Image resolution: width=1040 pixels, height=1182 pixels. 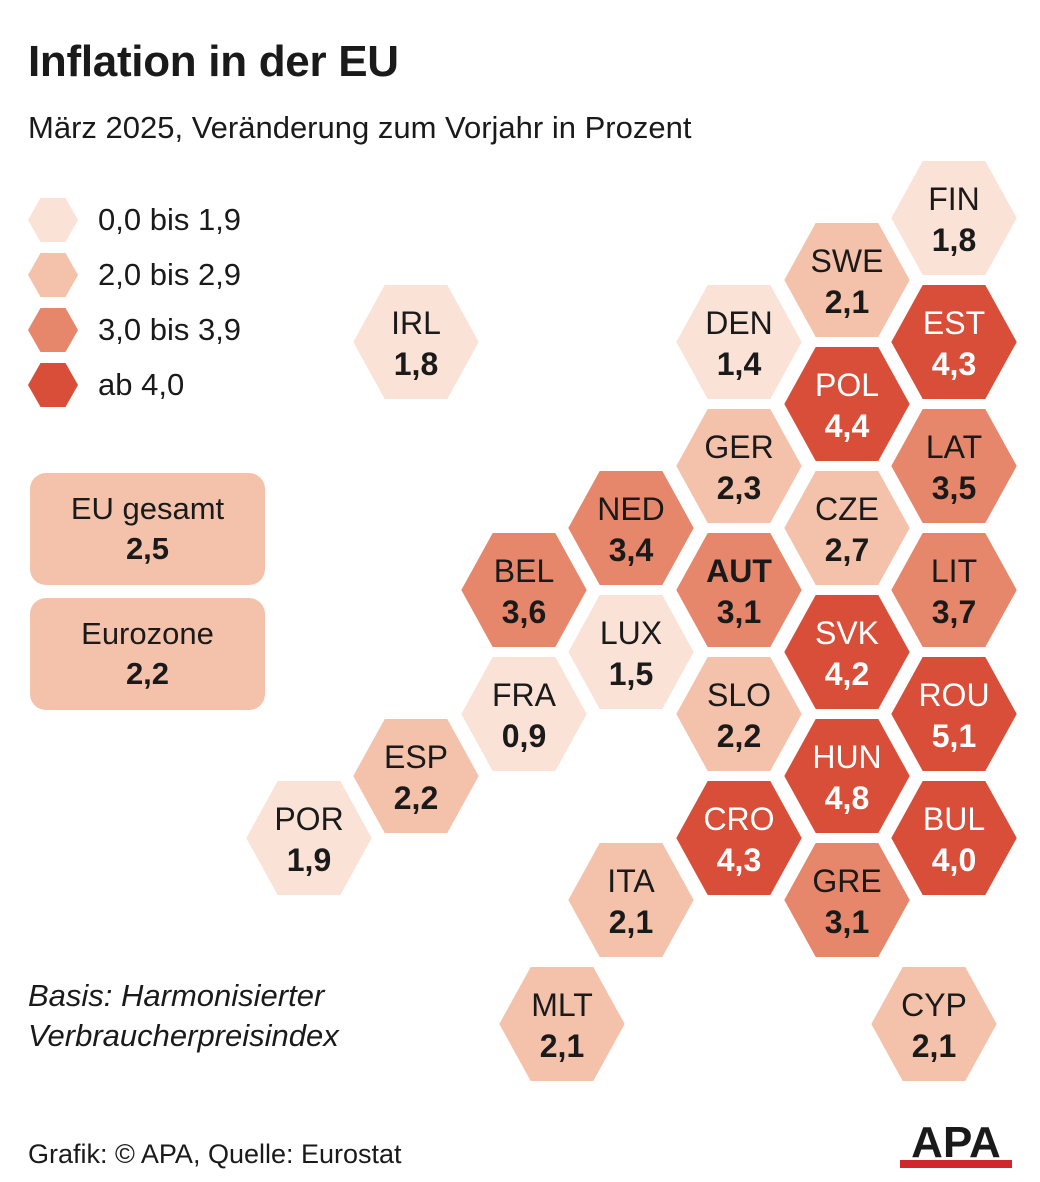 I want to click on apa-logo: APA, so click(x=956, y=1144).